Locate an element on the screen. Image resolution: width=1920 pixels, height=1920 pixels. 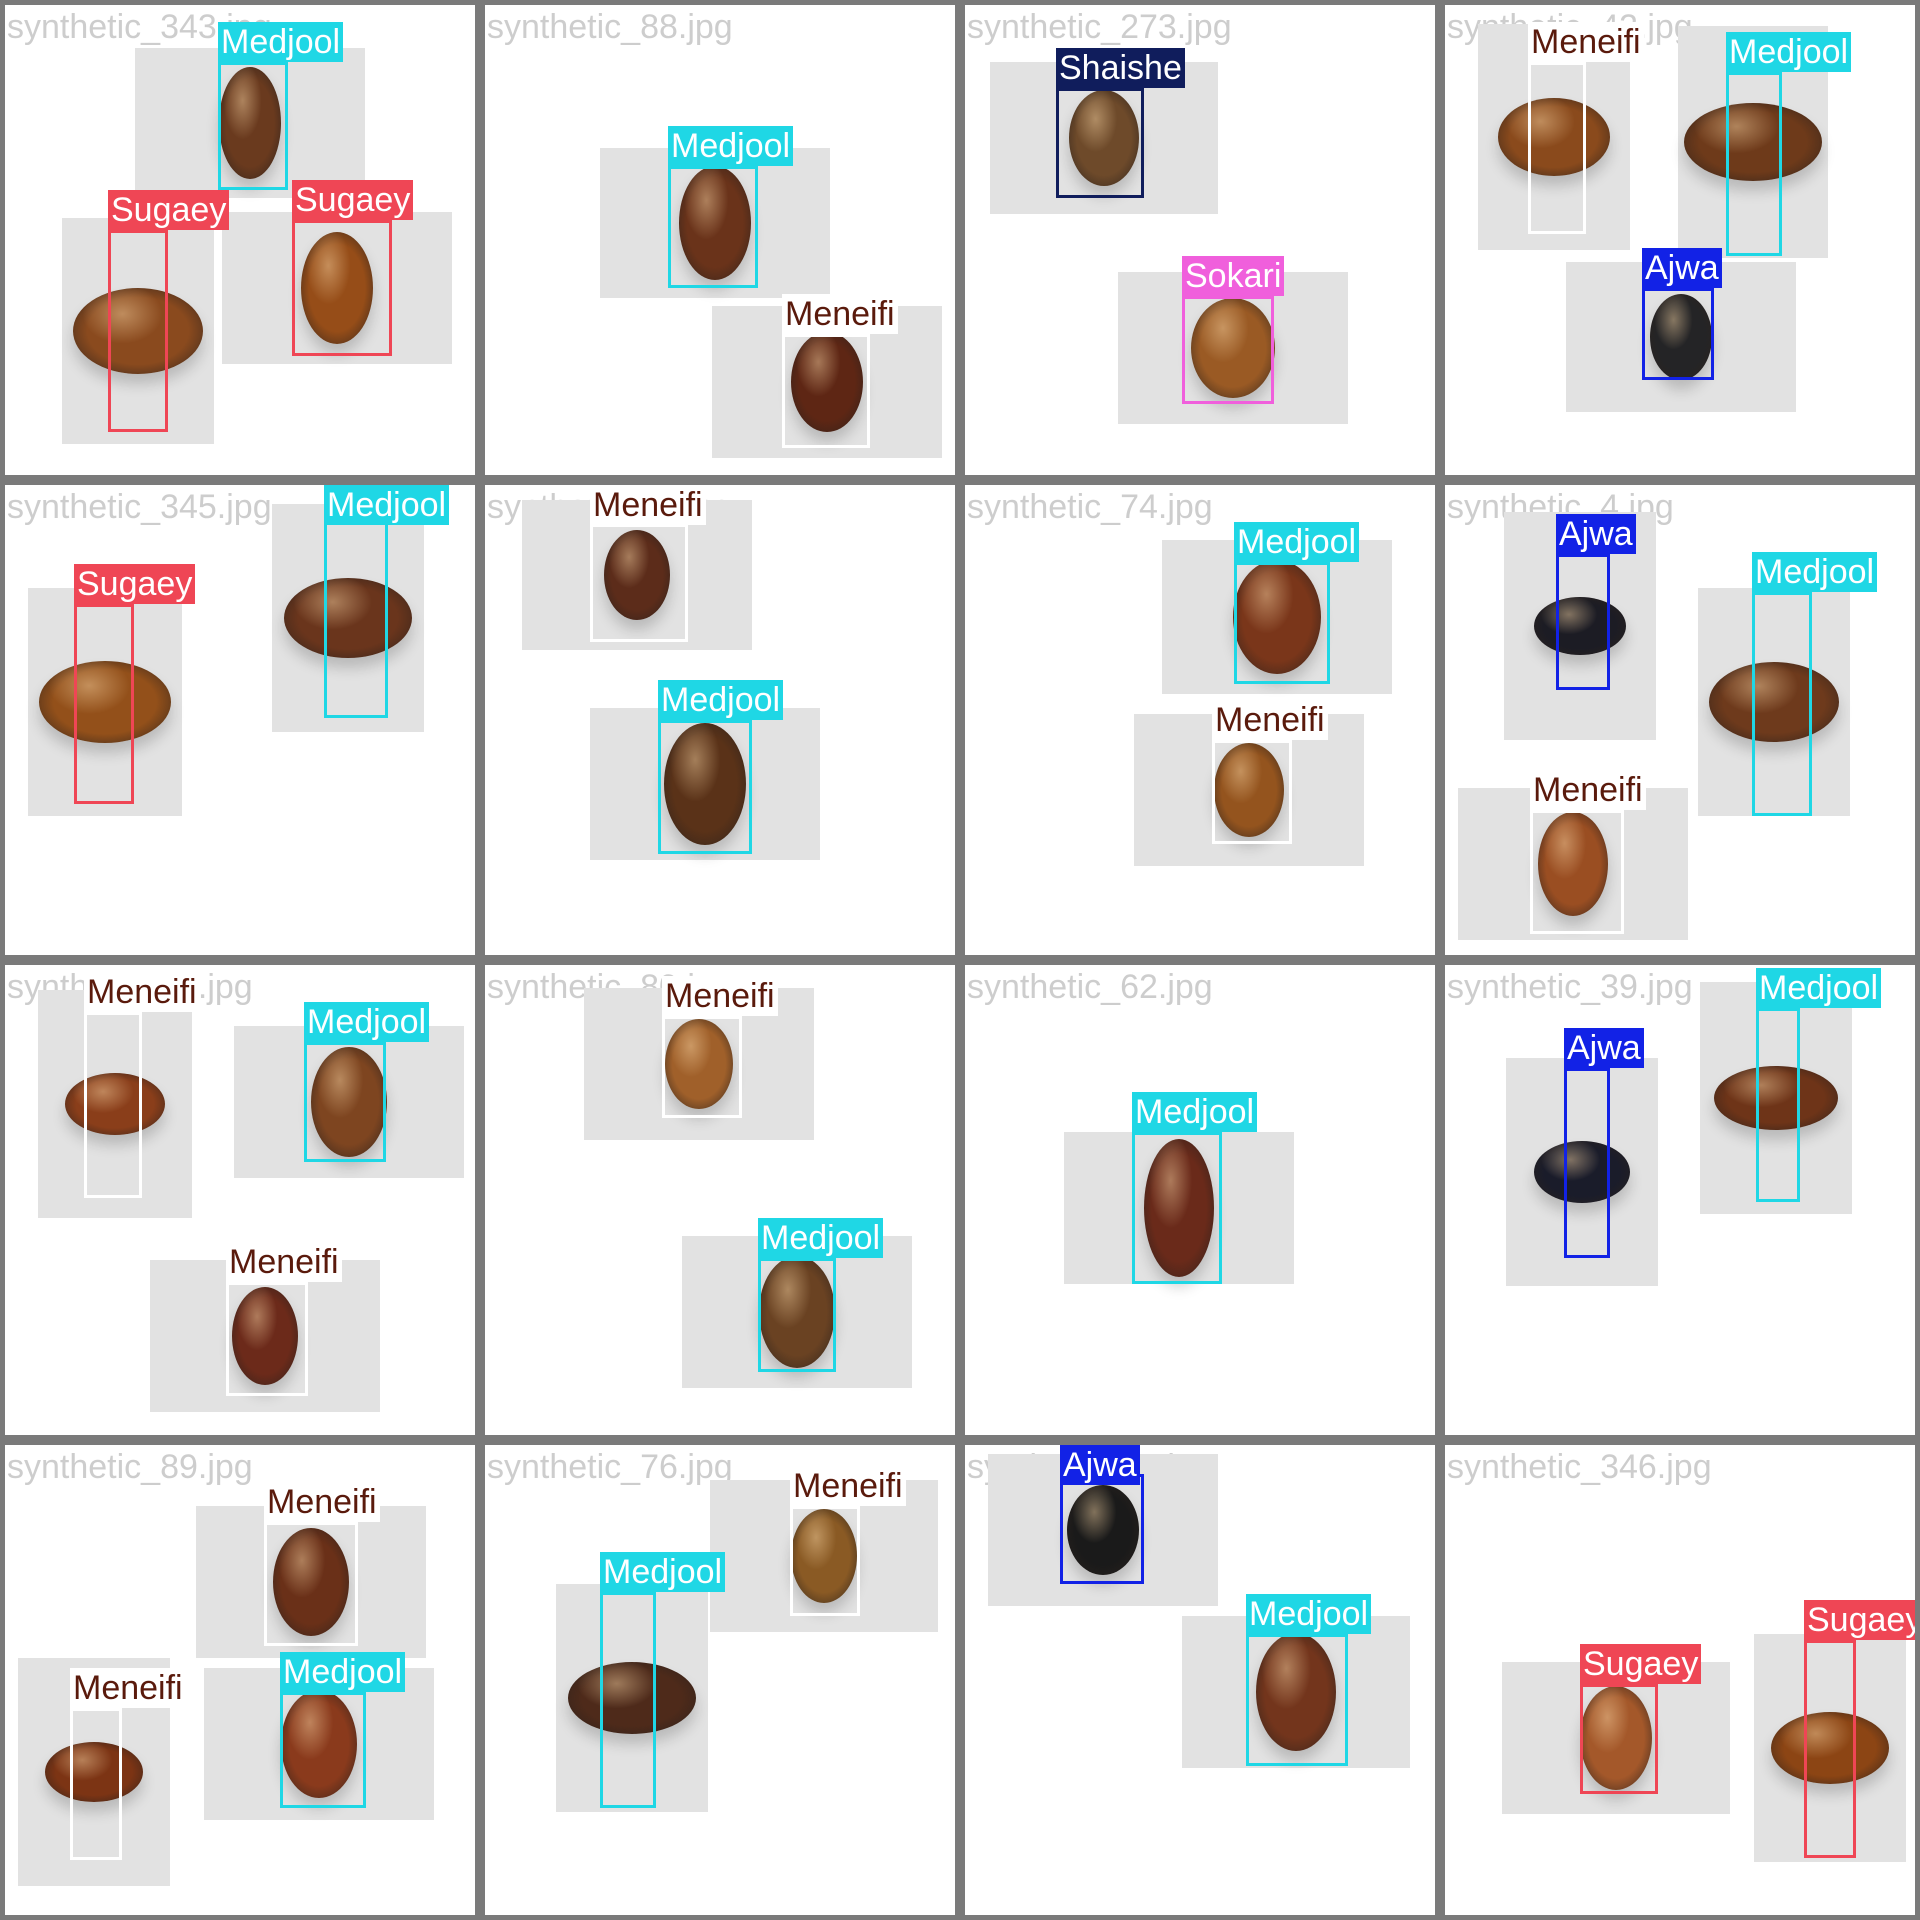
class-label: Sugaey is located at coordinates (353, 200).